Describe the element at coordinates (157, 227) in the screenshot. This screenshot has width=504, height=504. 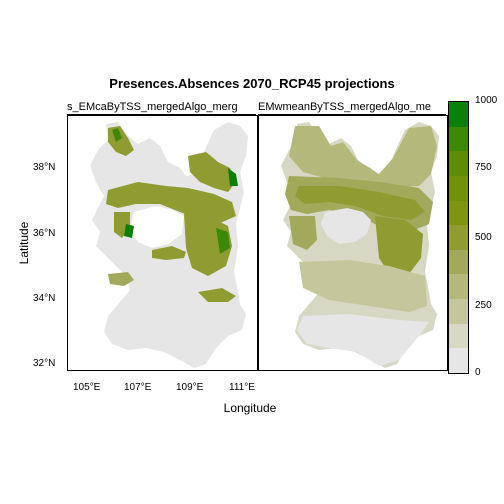
I see `region-gap-left` at that location.